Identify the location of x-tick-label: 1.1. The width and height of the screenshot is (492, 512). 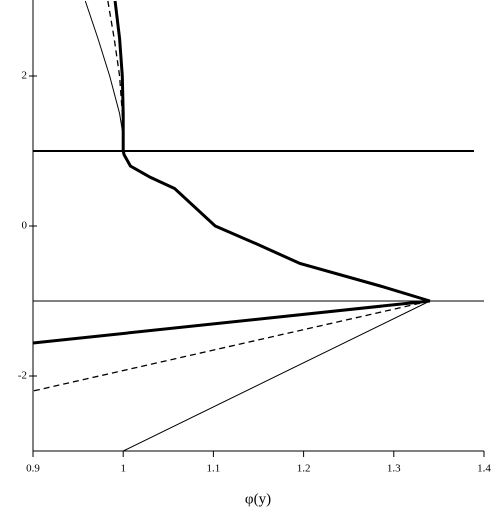
(214, 469).